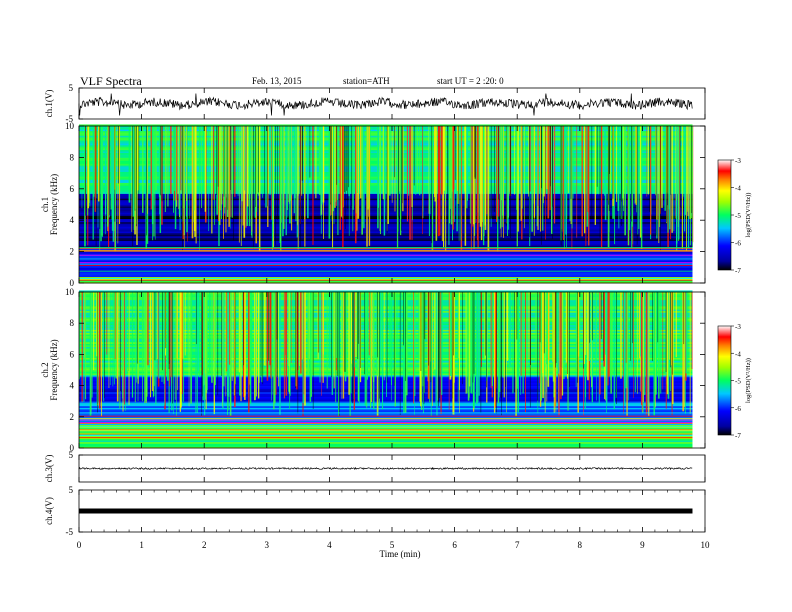  What do you see at coordinates (454, 545) in the screenshot?
I see `x-tick-label: 6` at bounding box center [454, 545].